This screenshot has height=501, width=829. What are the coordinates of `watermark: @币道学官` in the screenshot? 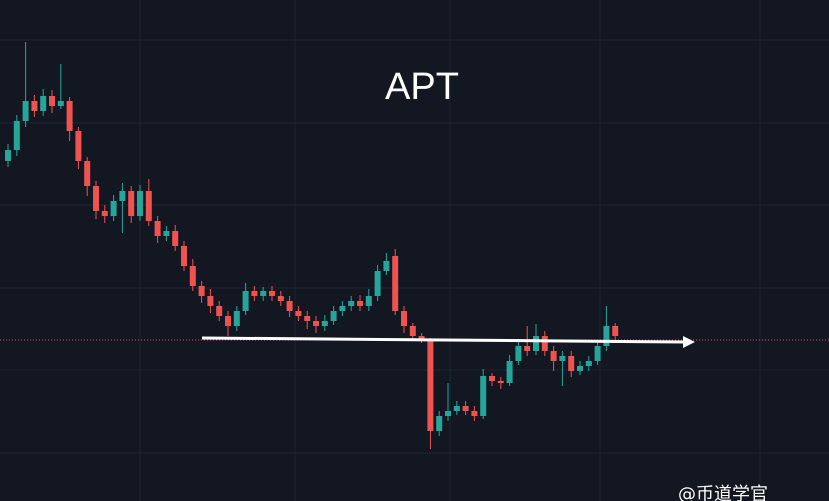 It's located at (723, 492).